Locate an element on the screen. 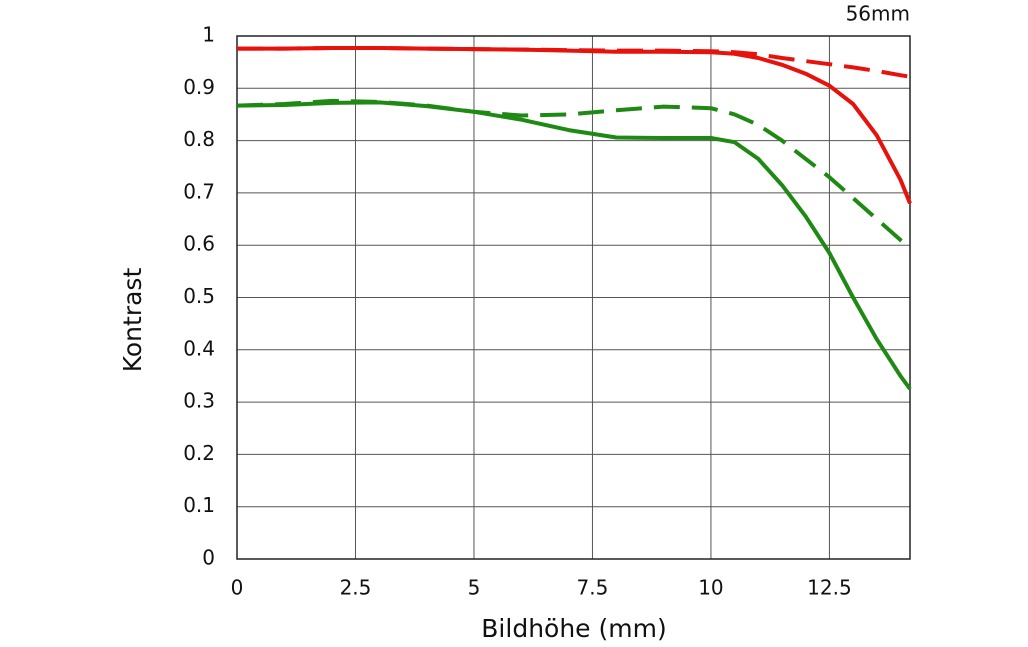 Image resolution: width=1028 pixels, height=647 pixels. y-tick-label: 0.5 is located at coordinates (199, 296).